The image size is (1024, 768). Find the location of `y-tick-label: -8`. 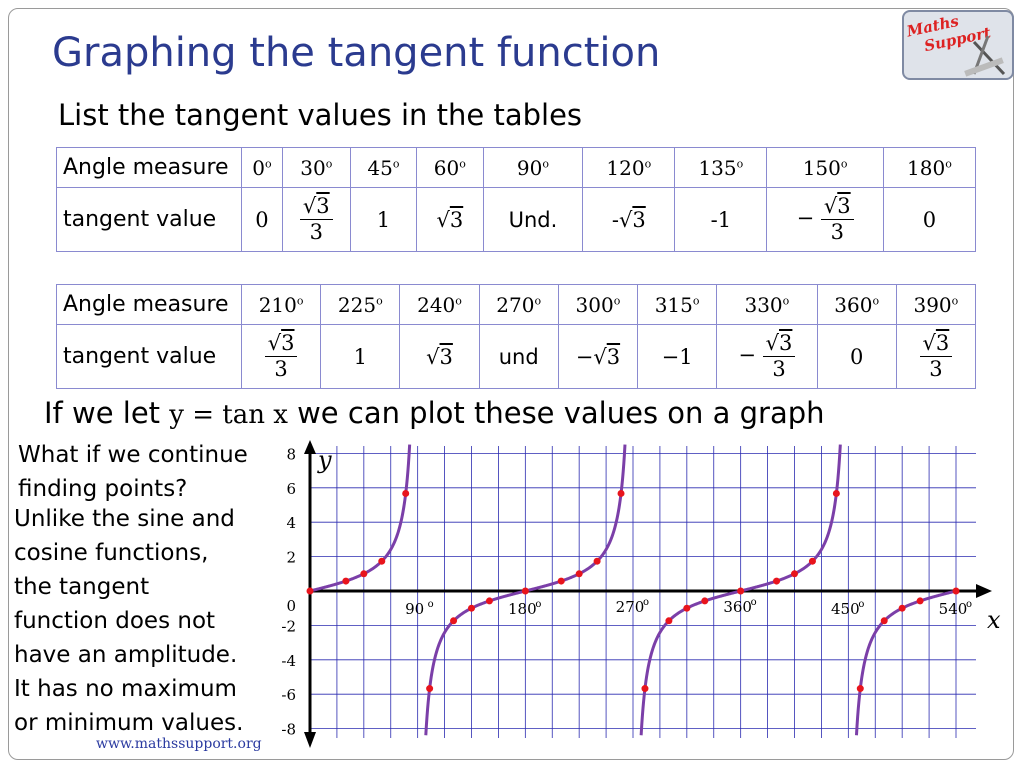

y-tick-label: -8 is located at coordinates (288, 730).